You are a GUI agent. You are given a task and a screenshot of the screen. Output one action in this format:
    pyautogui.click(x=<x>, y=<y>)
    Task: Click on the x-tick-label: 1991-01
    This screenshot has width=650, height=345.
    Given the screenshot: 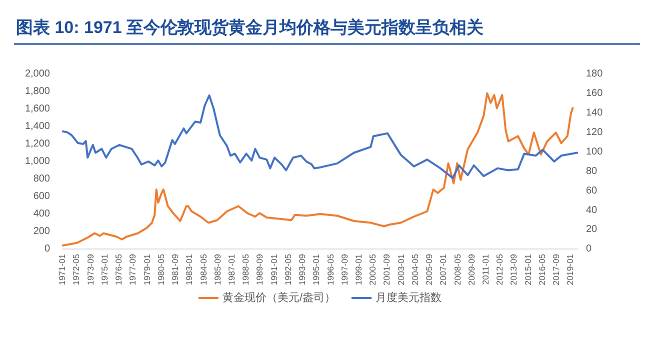 What is the action you would take?
    pyautogui.click(x=273, y=270)
    